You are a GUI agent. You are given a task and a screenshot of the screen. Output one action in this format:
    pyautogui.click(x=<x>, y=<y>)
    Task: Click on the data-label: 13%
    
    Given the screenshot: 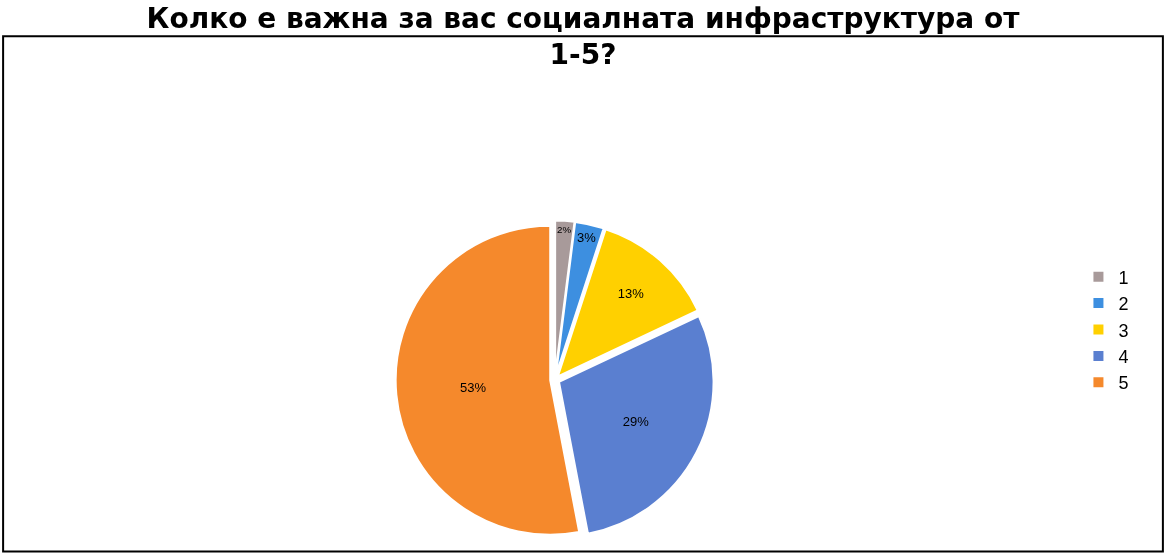 What is the action you would take?
    pyautogui.click(x=631, y=293)
    